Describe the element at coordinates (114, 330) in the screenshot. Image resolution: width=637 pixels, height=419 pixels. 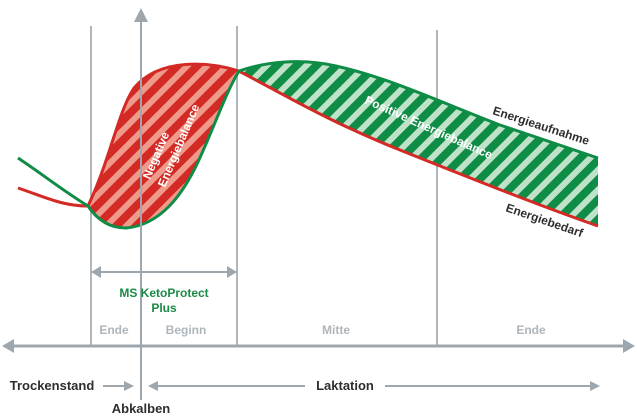
I see `phase-ende-1: Ende` at that location.